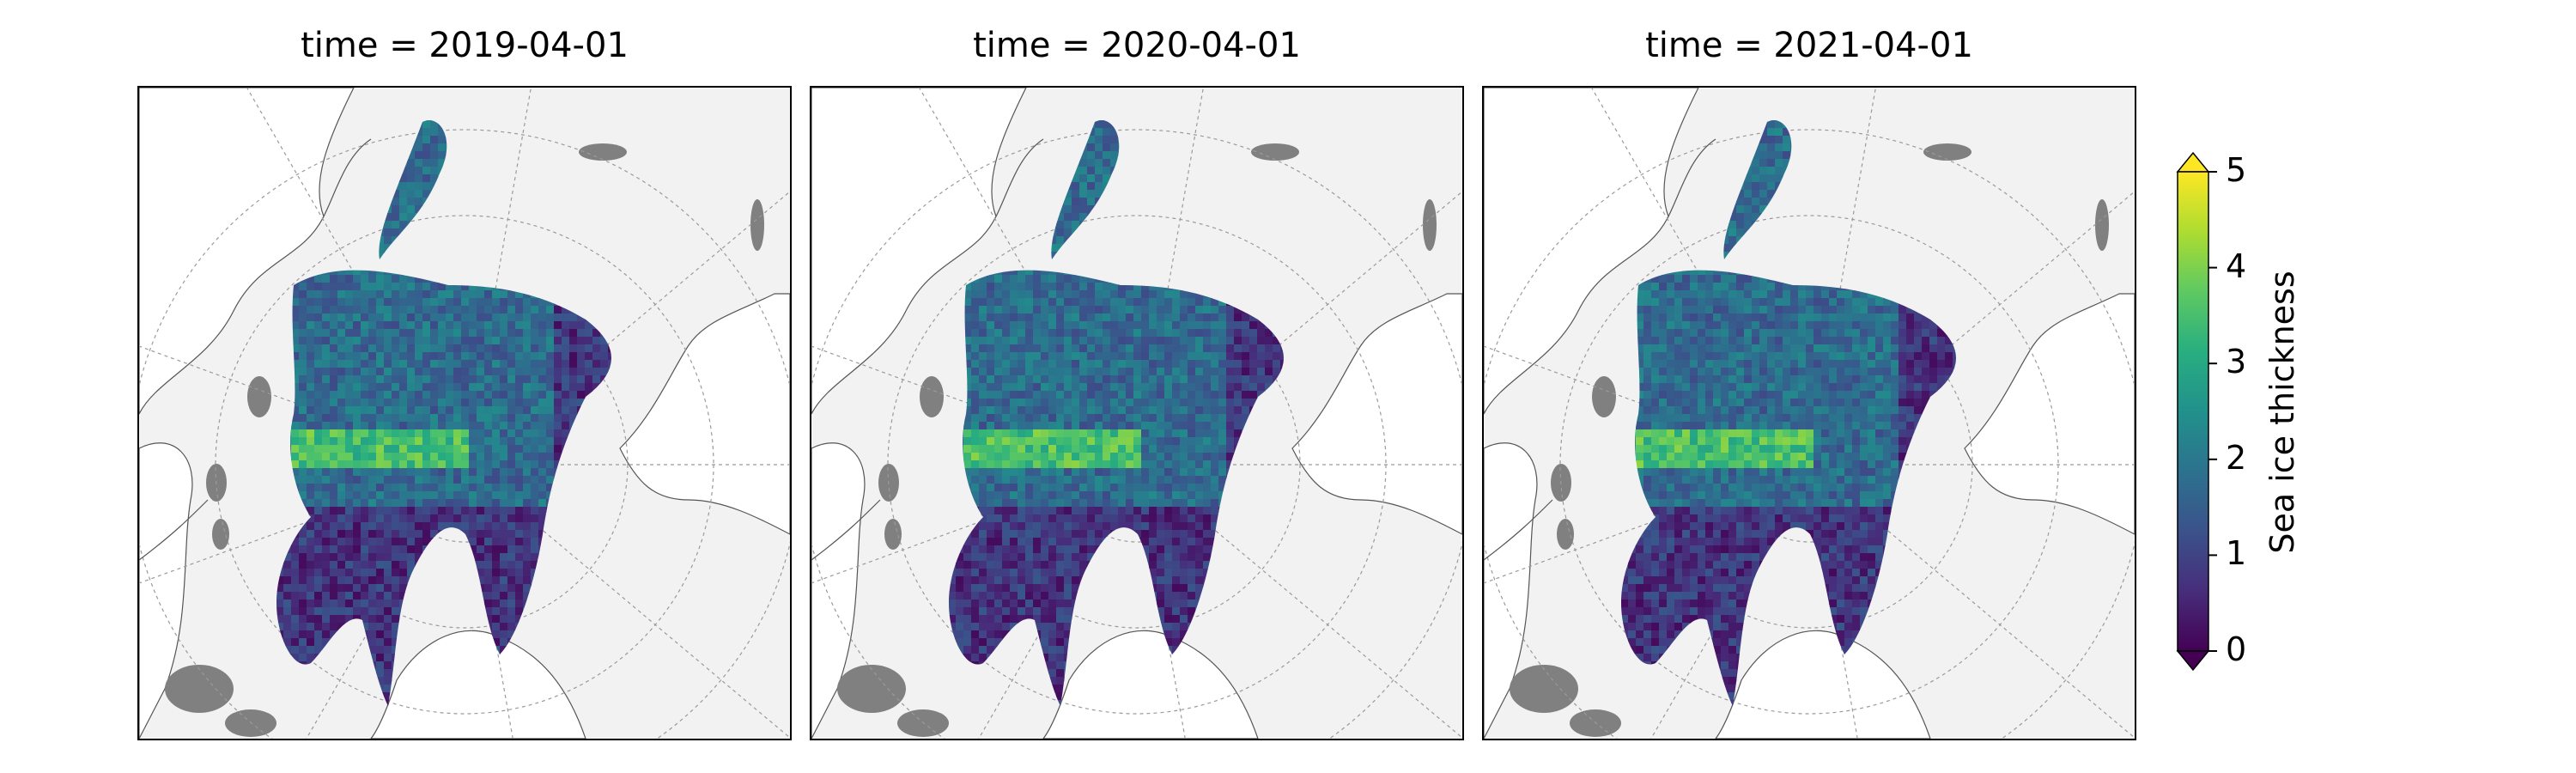  What do you see at coordinates (1137, 45) in the screenshot?
I see `panel-title-2020: time = 2020-04-01` at bounding box center [1137, 45].